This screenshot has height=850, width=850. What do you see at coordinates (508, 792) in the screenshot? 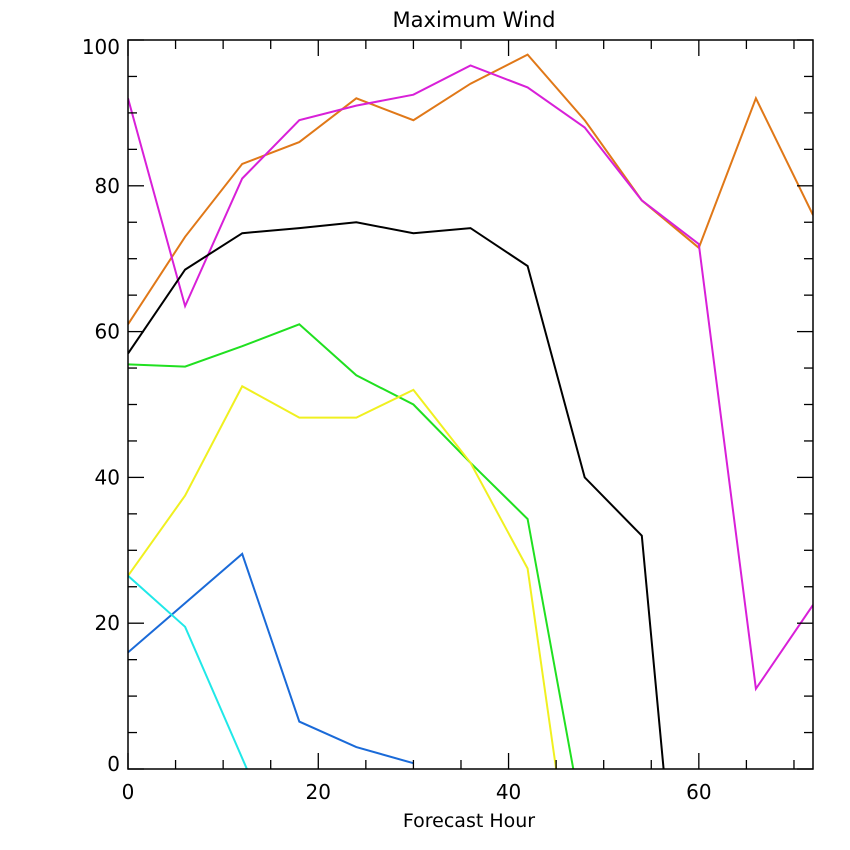
I see `x-tick-label: 40` at bounding box center [508, 792].